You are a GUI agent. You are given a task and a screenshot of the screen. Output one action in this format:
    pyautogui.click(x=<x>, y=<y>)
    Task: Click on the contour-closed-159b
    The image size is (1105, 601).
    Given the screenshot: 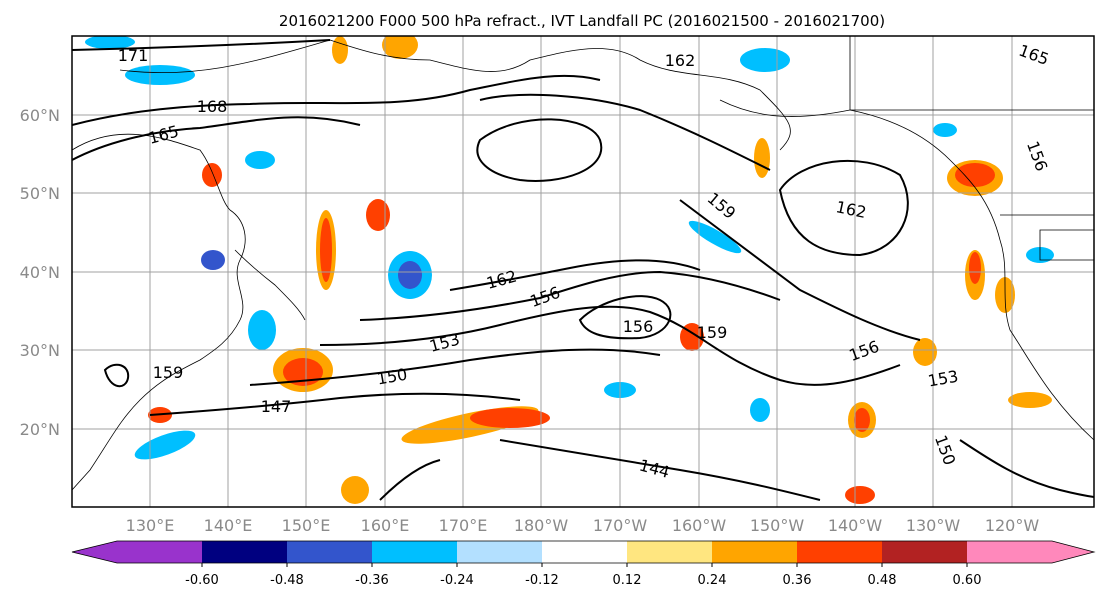 What is the action you would take?
    pyautogui.click(x=116, y=375)
    